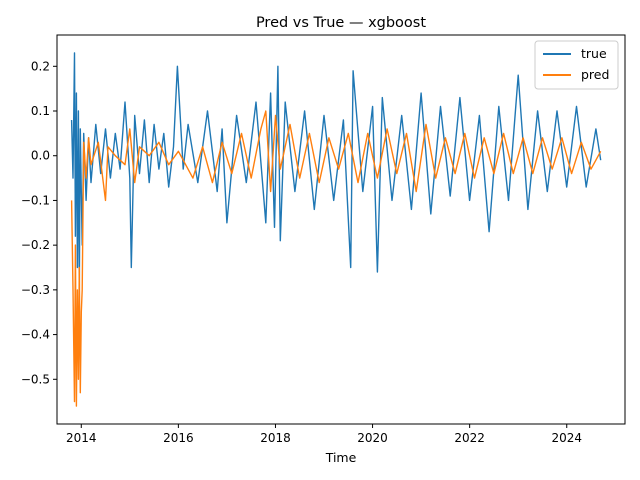 The height and width of the screenshot is (480, 640). What do you see at coordinates (81, 438) in the screenshot?
I see `x-tick-label: 2014` at bounding box center [81, 438].